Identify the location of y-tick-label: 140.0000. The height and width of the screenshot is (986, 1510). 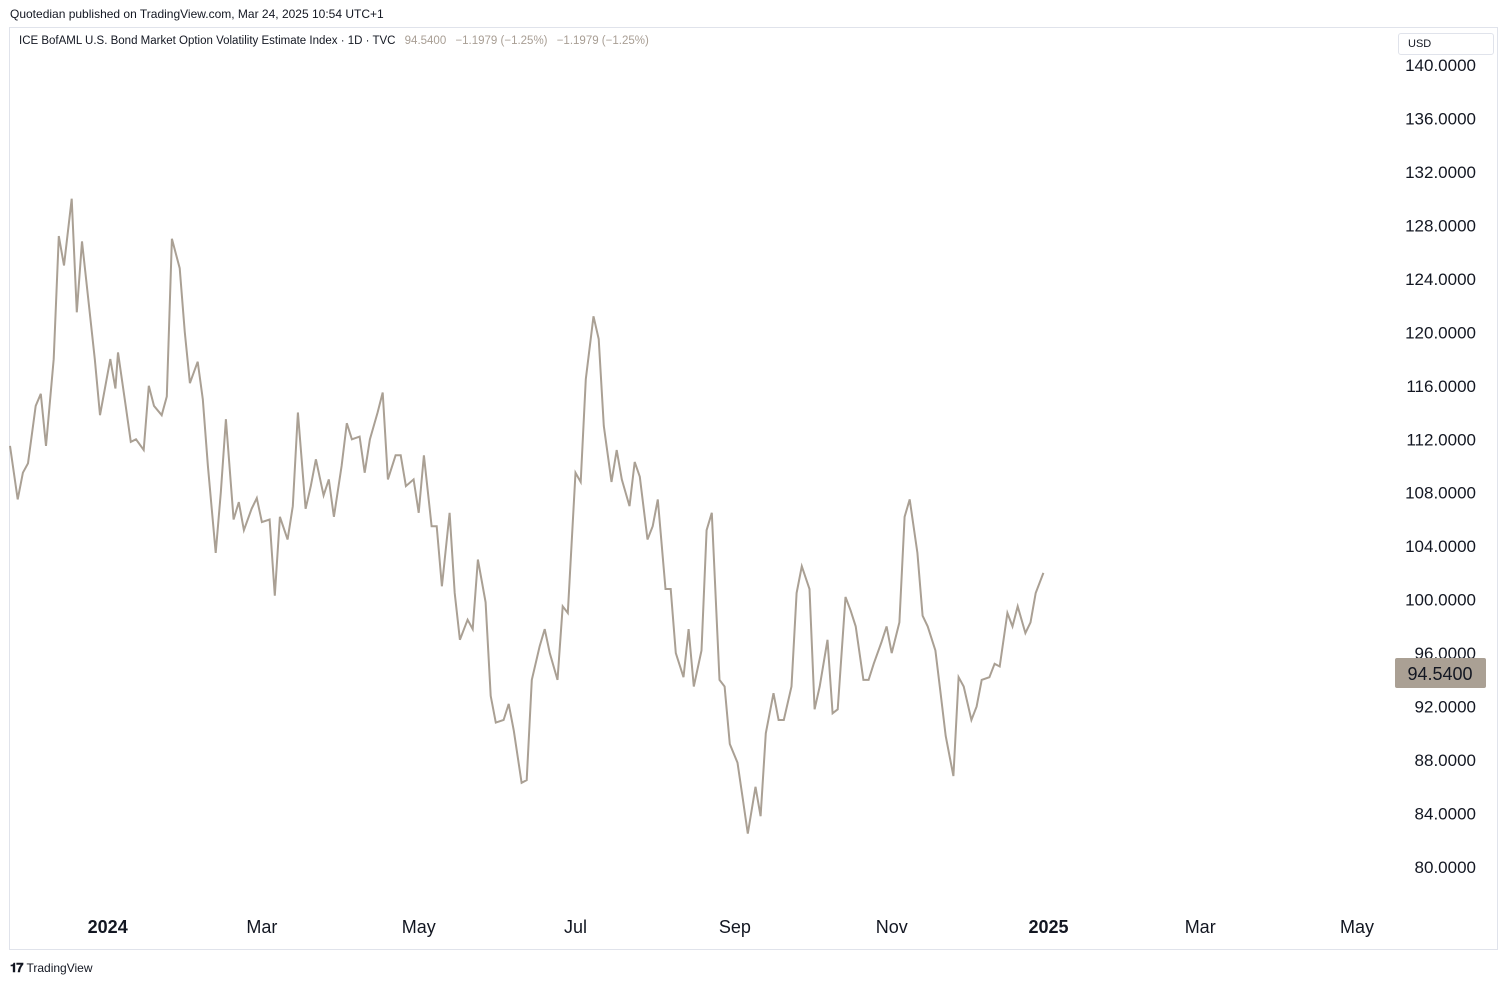
(1440, 65).